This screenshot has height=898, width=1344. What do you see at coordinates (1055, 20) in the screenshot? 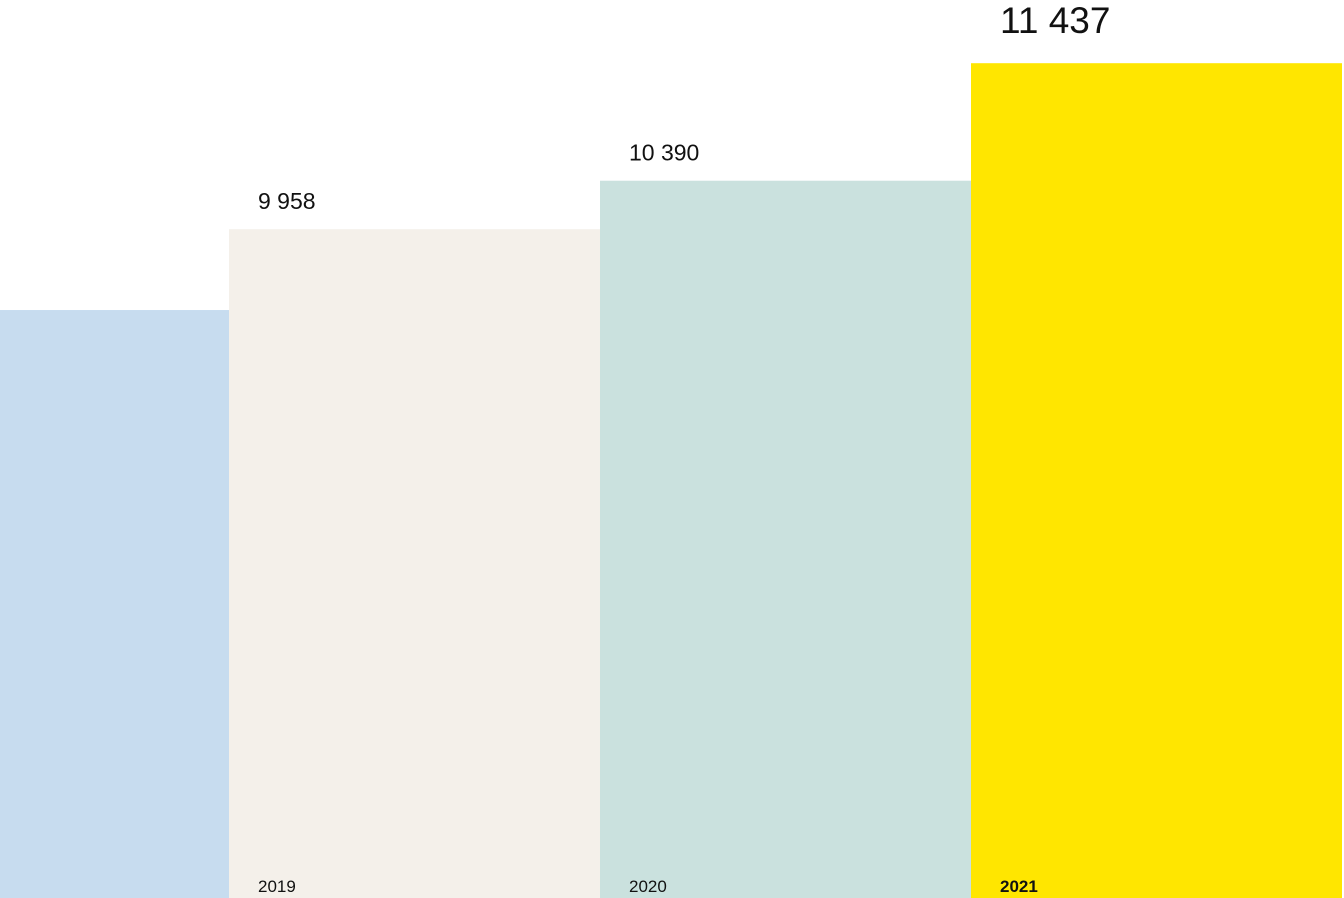
I see `value-label: 11 437` at bounding box center [1055, 20].